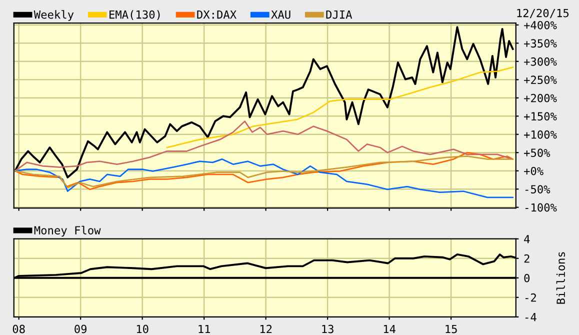 The image size is (579, 335). Describe the element at coordinates (534, 171) in the screenshot. I see `y-tick-label: +0%` at that location.